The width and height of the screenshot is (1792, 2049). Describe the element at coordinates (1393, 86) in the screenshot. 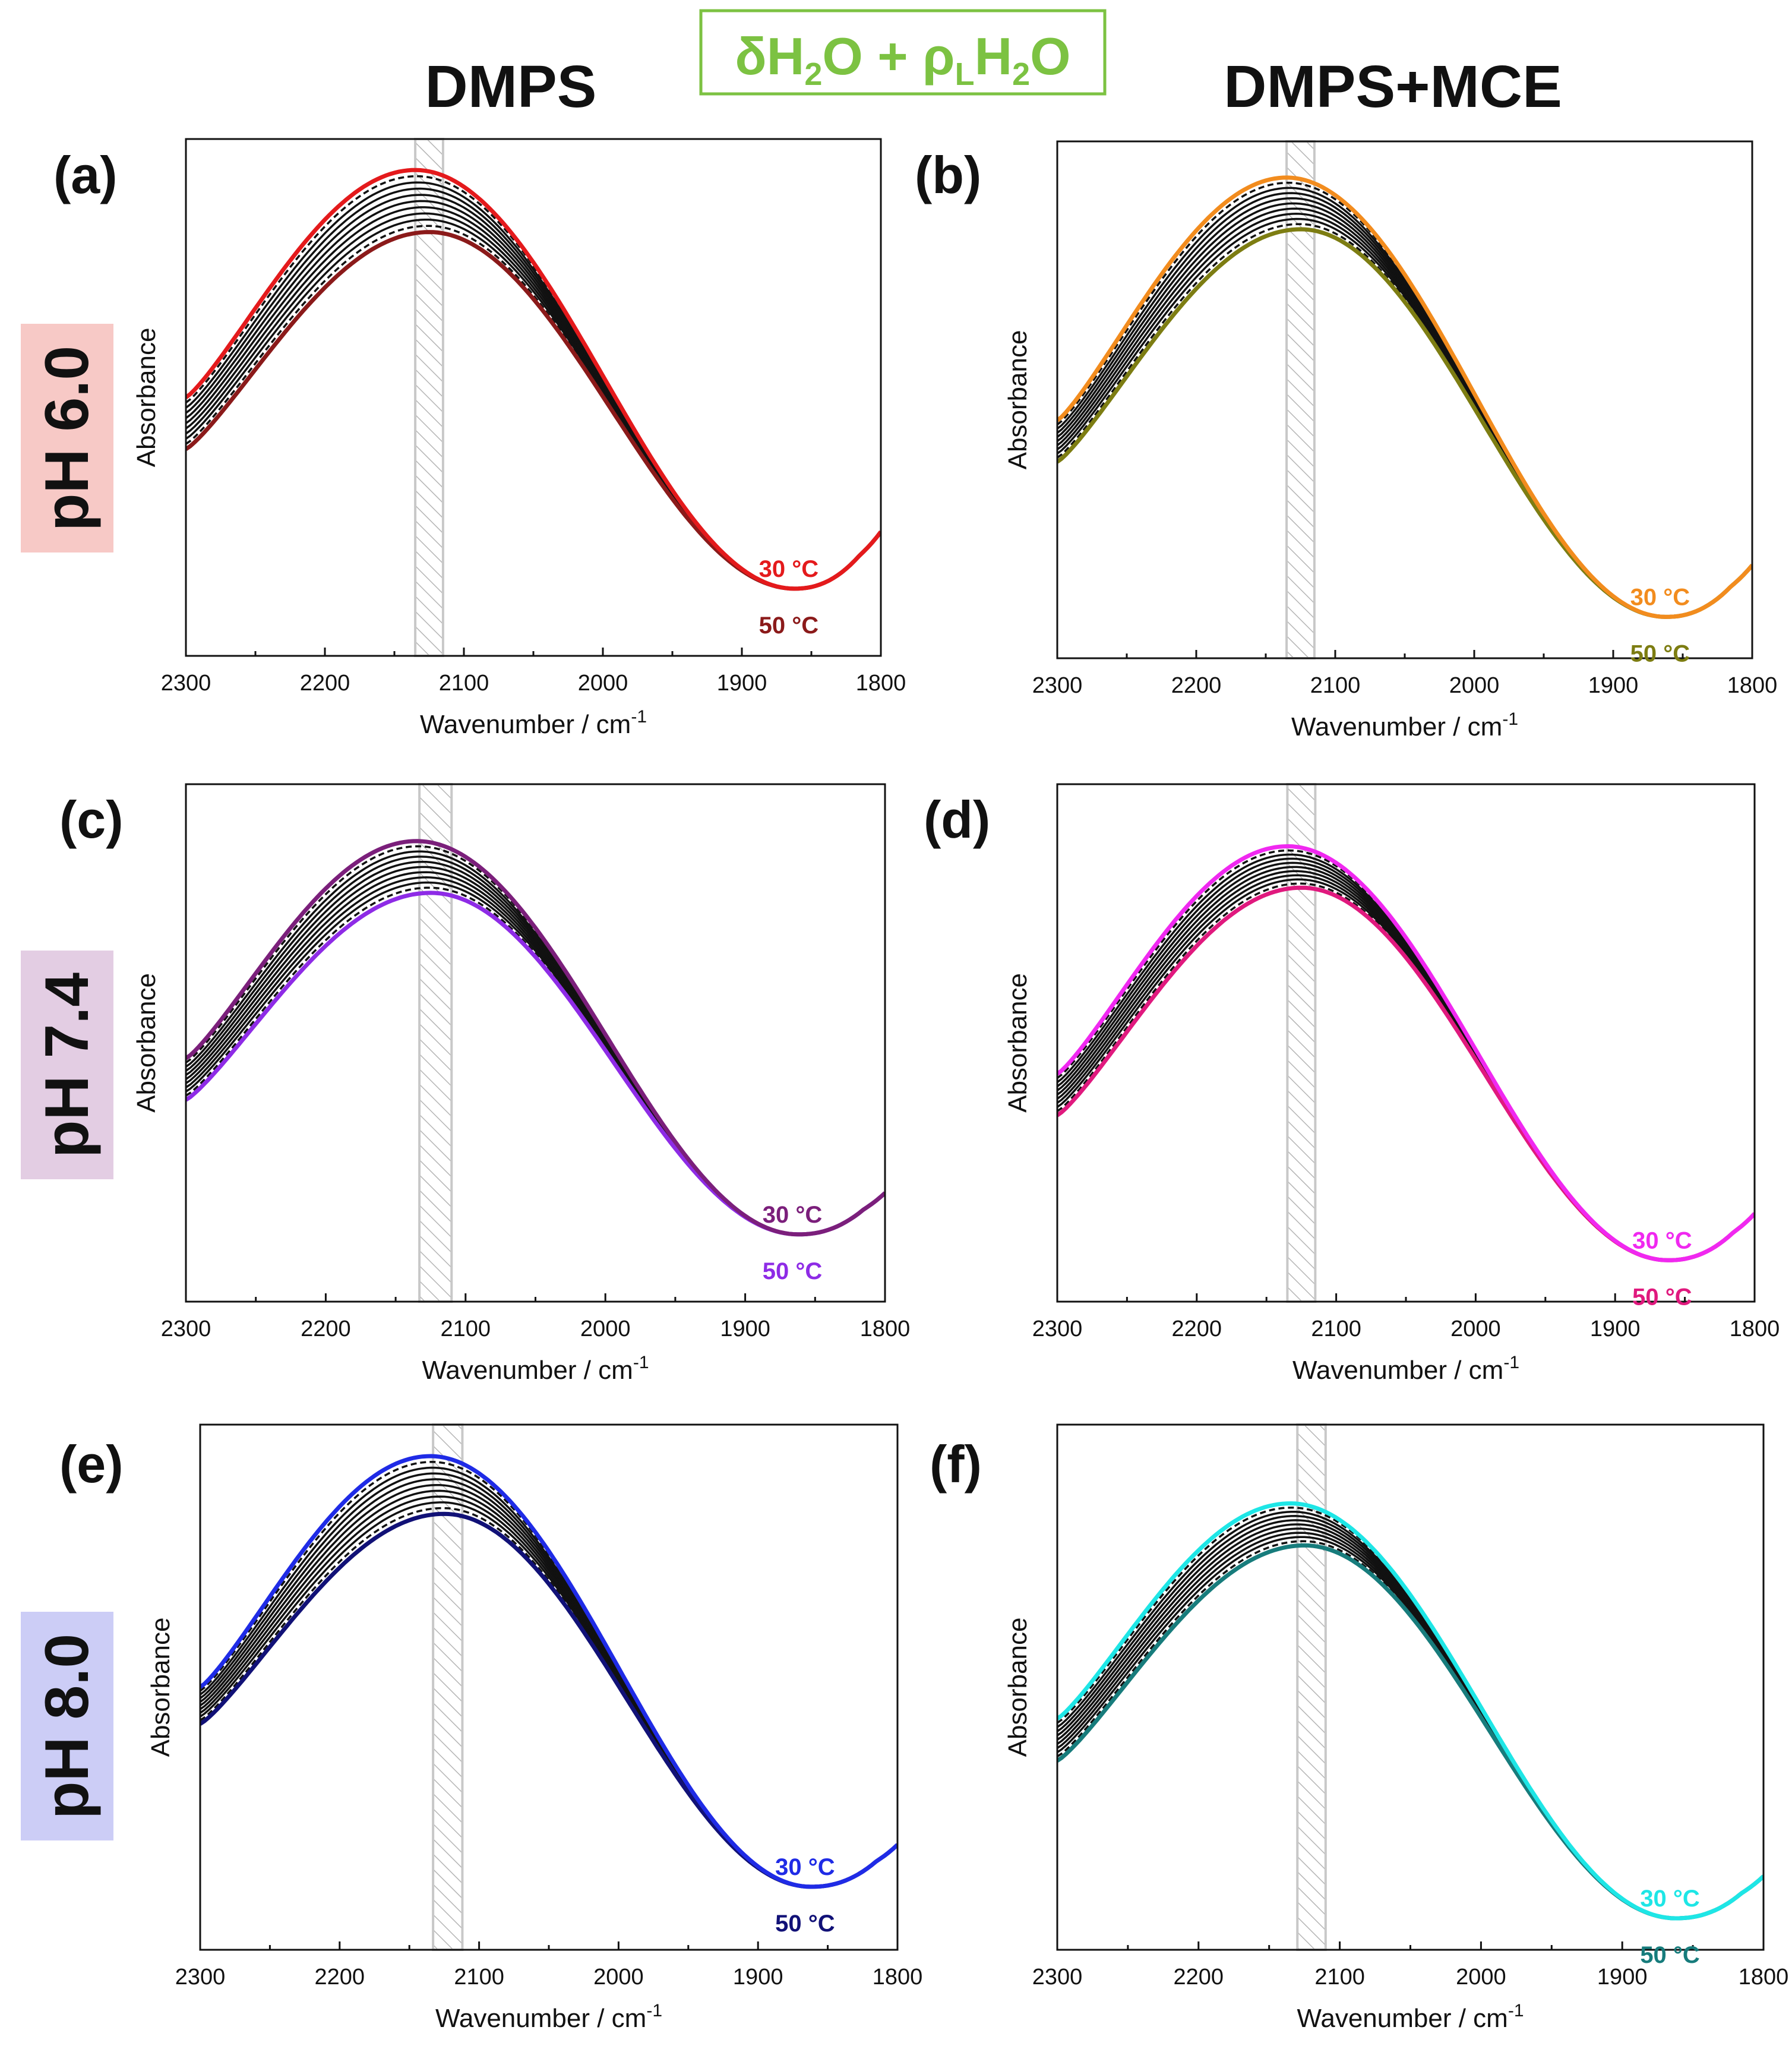

I see `column-title-dmps-mce: DMPS+MCE` at that location.